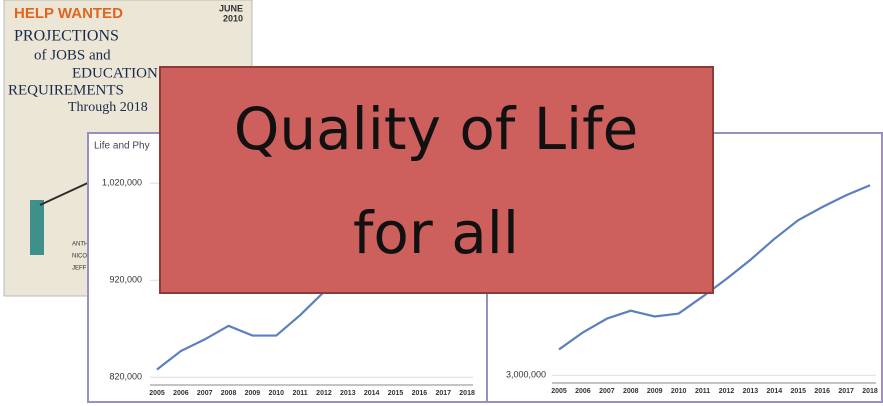 Image resolution: width=883 pixels, height=406 pixels. What do you see at coordinates (125, 377) in the screenshot?
I see `y-tick-label: 820,000` at bounding box center [125, 377].